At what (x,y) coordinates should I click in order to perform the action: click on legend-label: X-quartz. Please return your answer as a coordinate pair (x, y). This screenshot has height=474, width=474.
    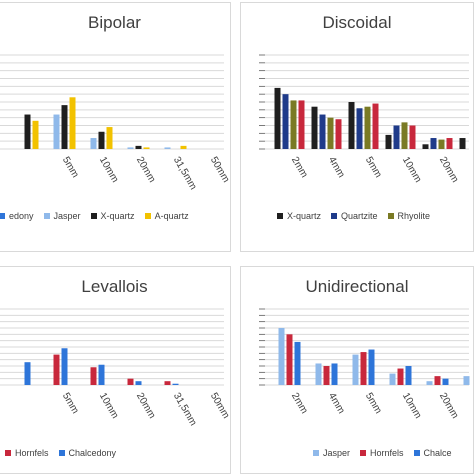
    Looking at the image, I should click on (117, 216).